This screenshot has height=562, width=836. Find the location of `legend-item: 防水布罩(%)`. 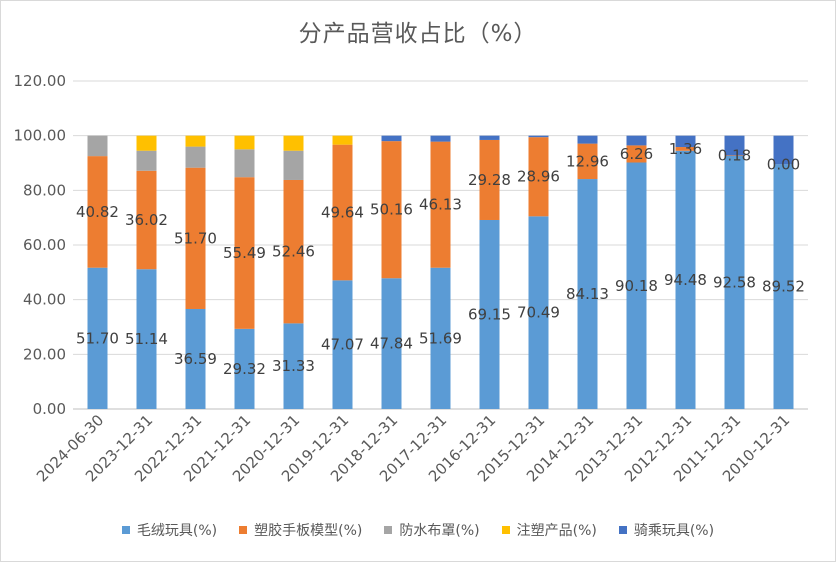

legend-item: 防水布罩(%) is located at coordinates (432, 530).